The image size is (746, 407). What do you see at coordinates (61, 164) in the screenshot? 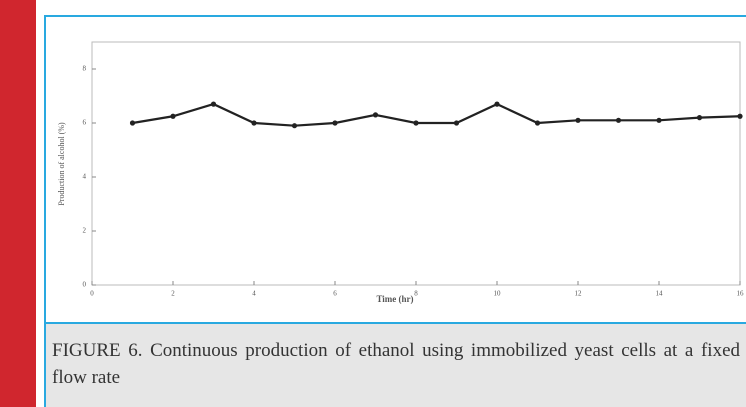
I see `y-axis-label: Production of alcohol (%)` at bounding box center [61, 164].